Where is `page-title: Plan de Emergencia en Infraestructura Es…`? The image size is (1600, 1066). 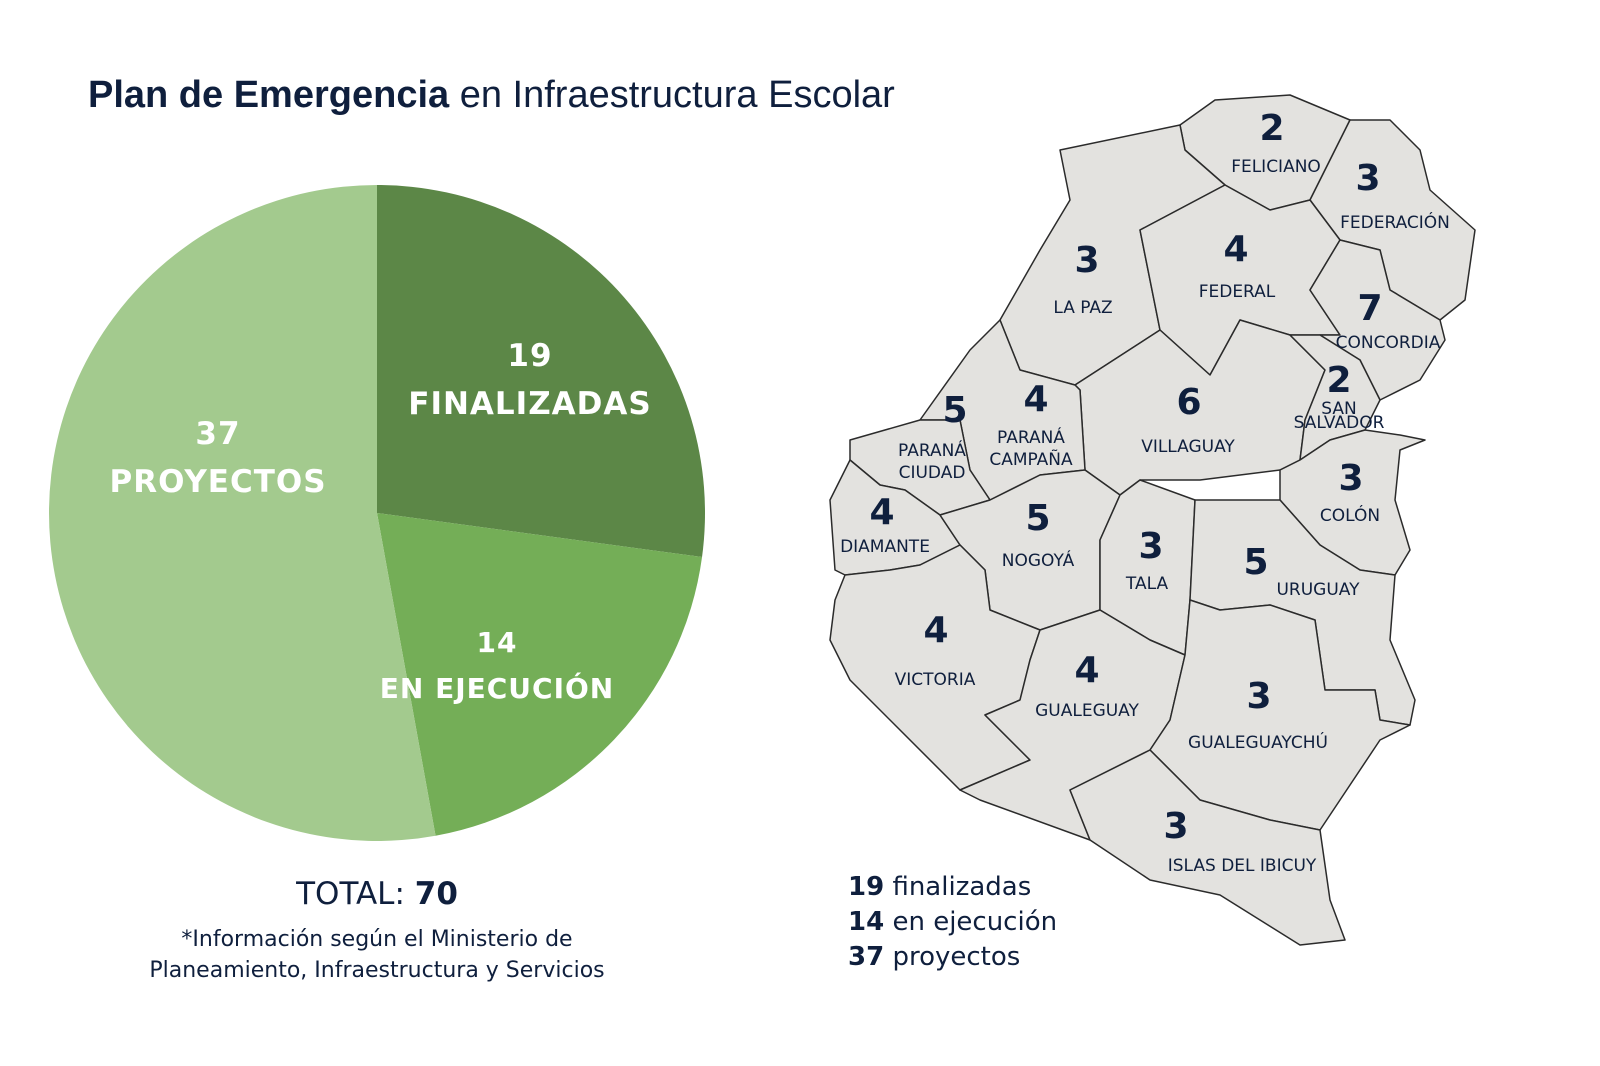
page-title: Plan de Emergencia en Infraestructura Es… is located at coordinates (491, 95).